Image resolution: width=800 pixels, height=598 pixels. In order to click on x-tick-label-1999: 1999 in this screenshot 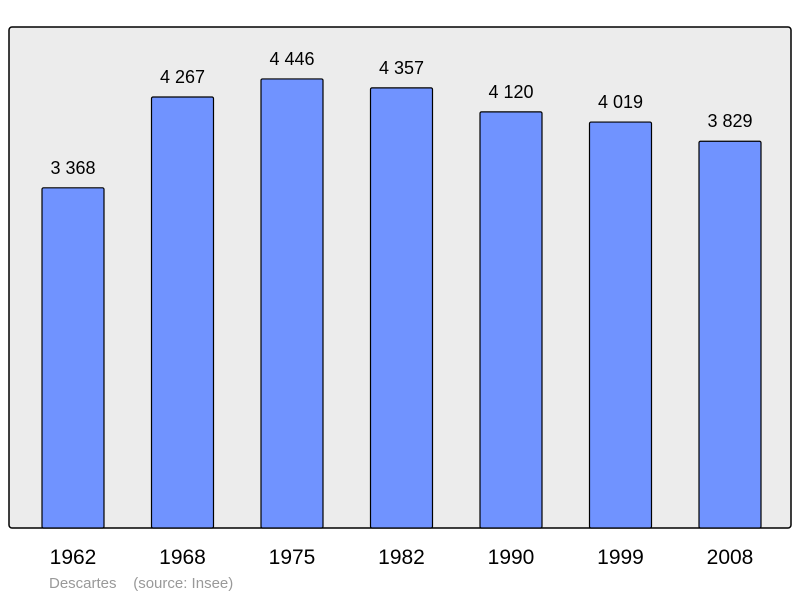, I will do `click(620, 557)`.